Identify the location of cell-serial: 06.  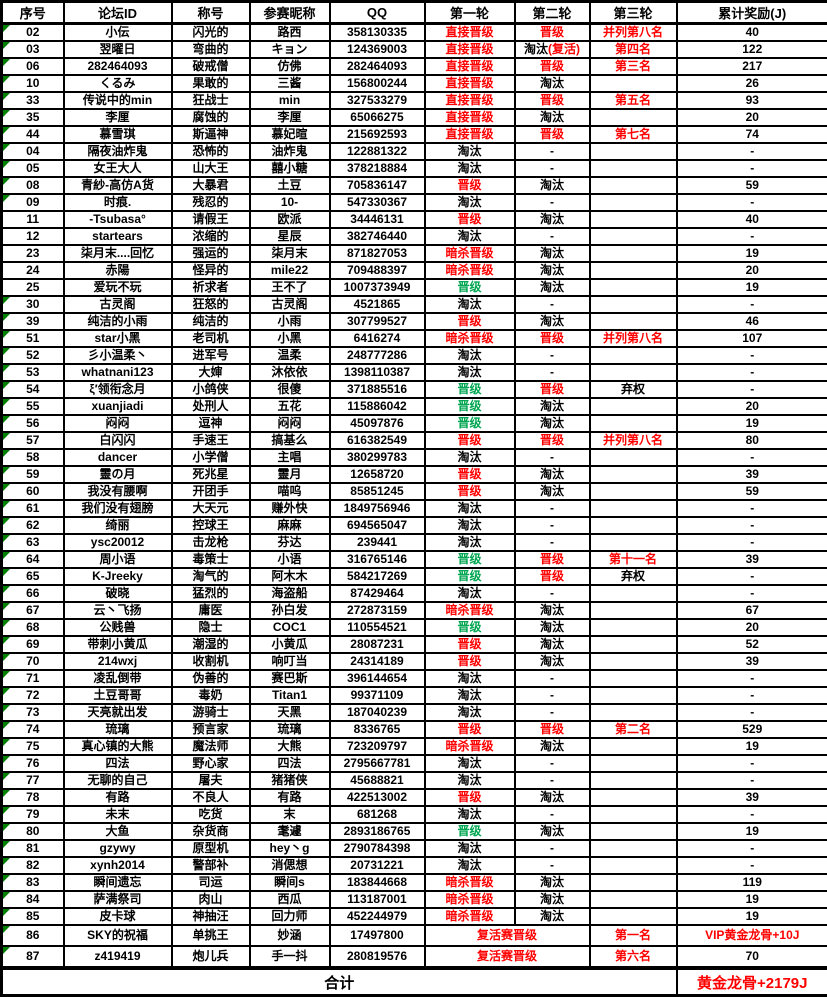
(33, 66).